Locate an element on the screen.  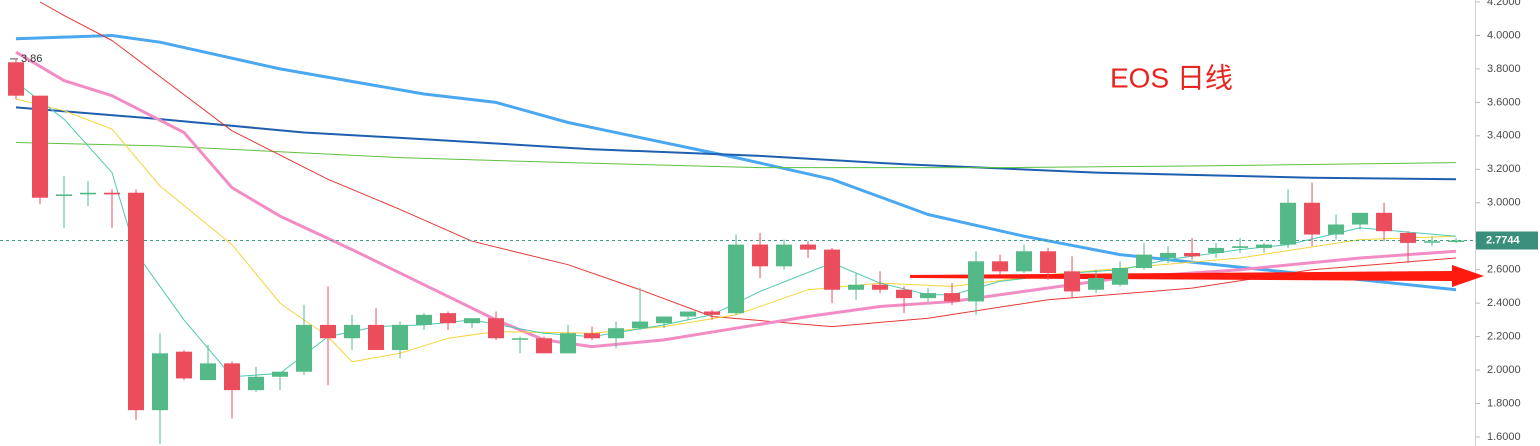
y-tick-label: 3.0000 is located at coordinates (1504, 203).